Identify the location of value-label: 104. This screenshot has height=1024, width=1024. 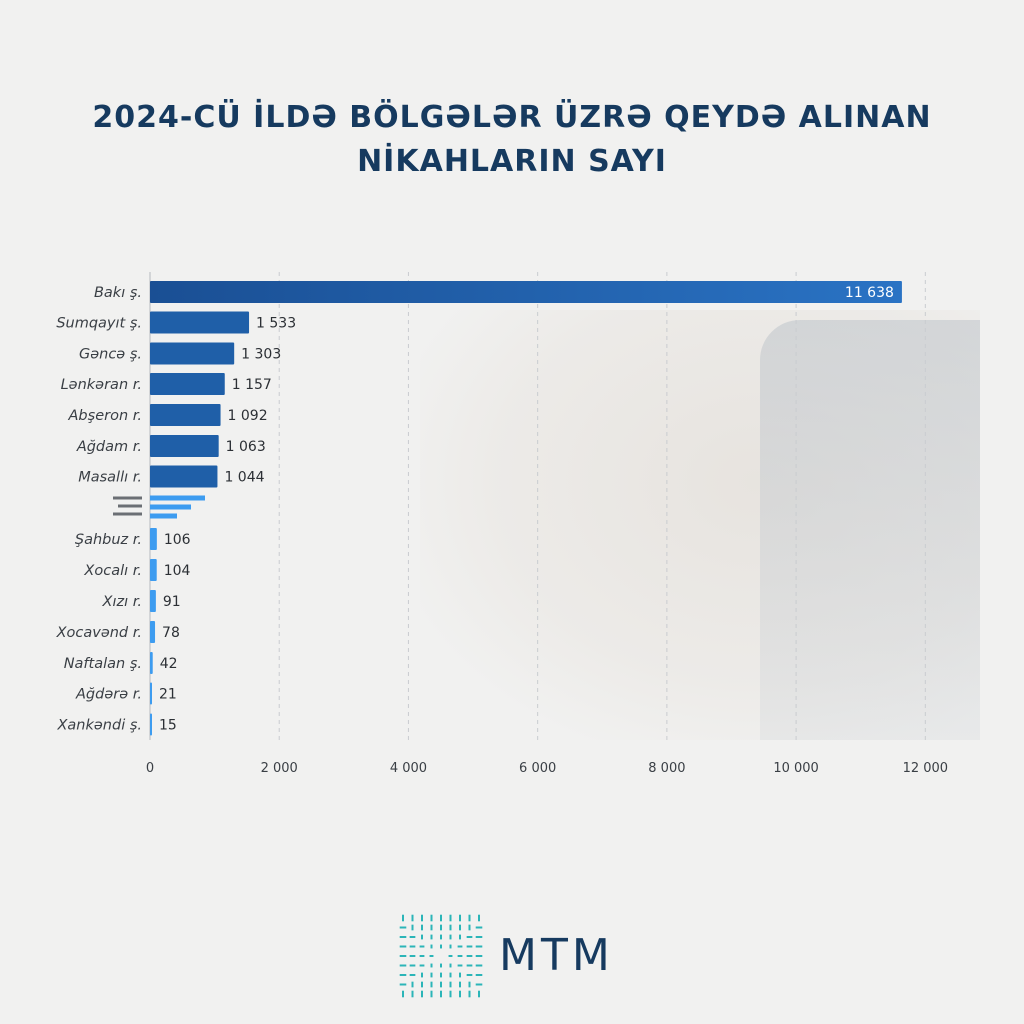
(177, 571).